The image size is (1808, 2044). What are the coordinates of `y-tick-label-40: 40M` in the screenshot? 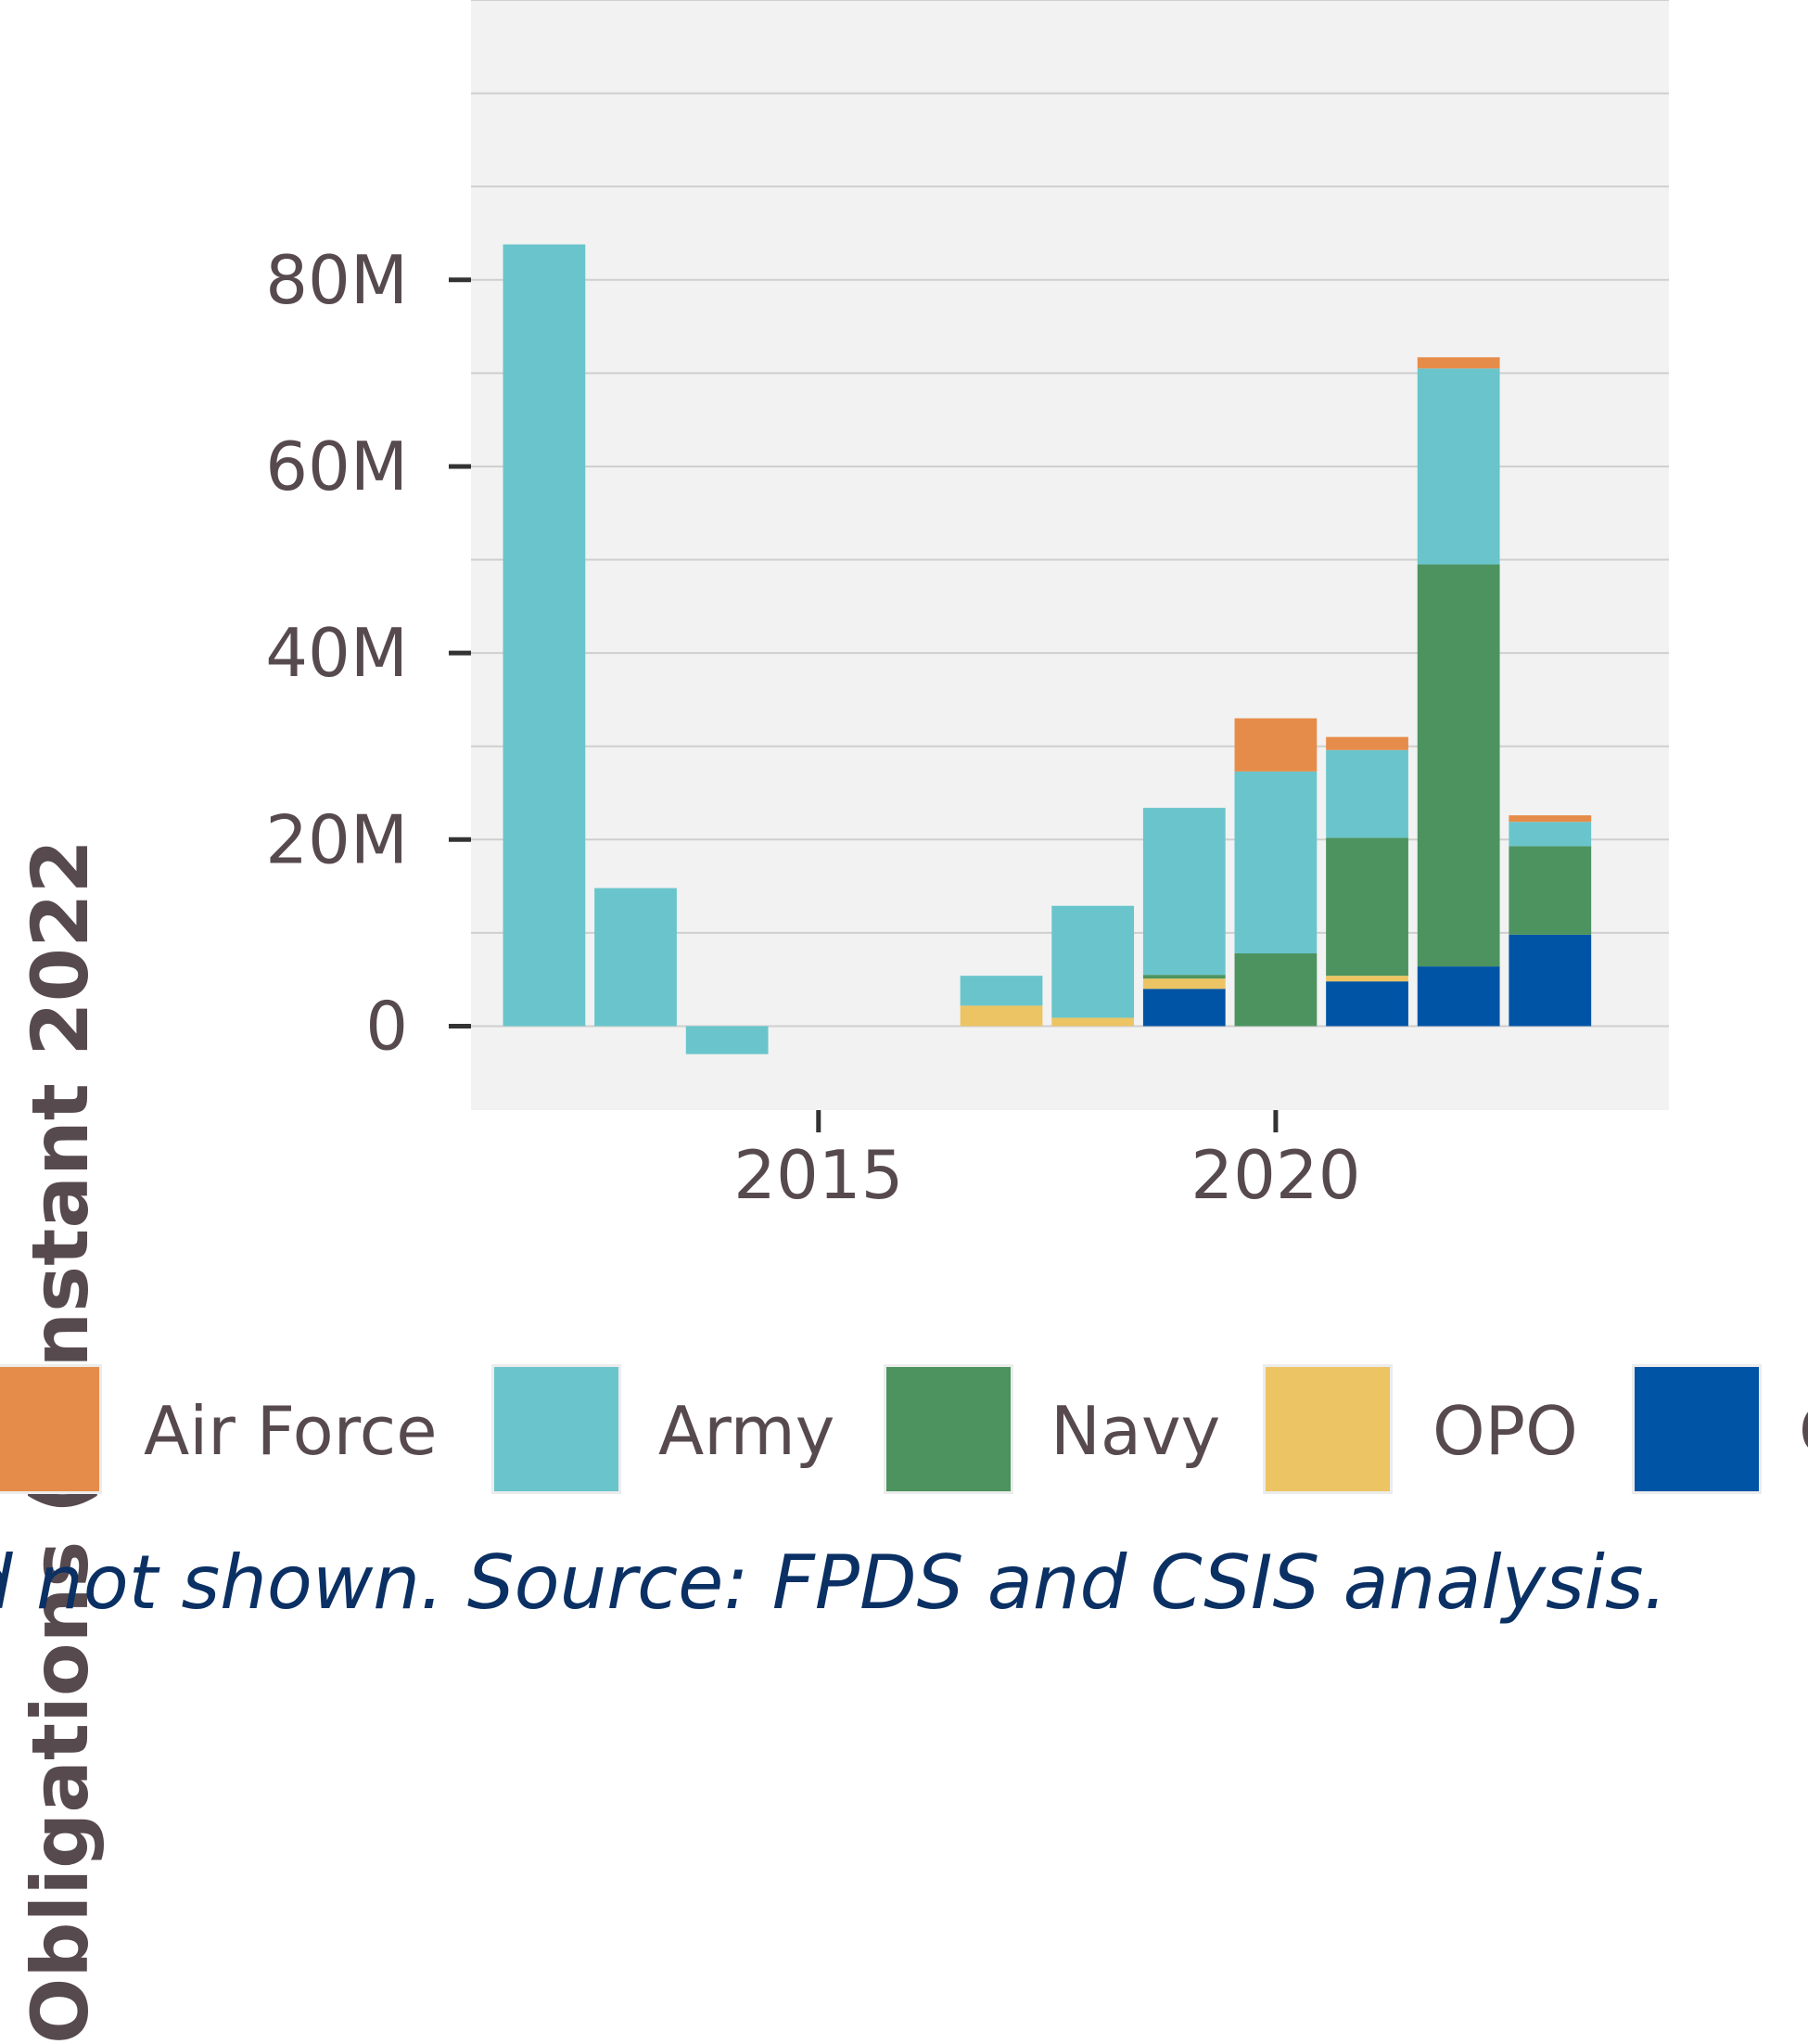 It's located at (337, 653).